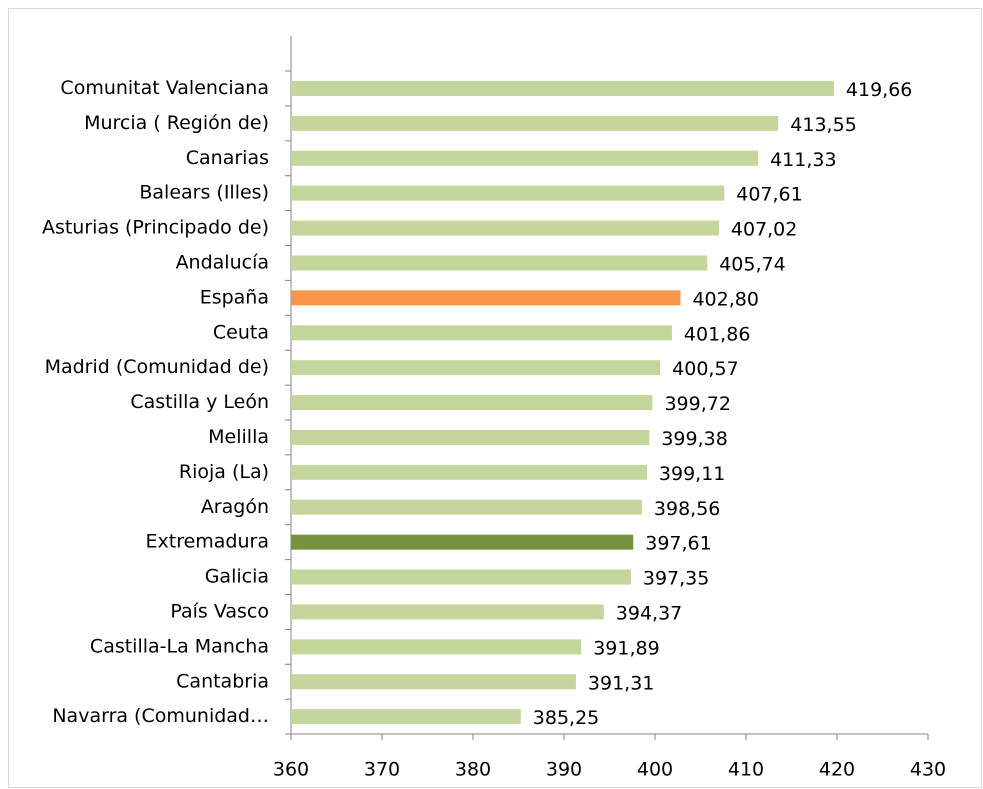 The height and width of the screenshot is (789, 983). Describe the element at coordinates (626, 648) in the screenshot. I see `value-label: 391,89` at that location.